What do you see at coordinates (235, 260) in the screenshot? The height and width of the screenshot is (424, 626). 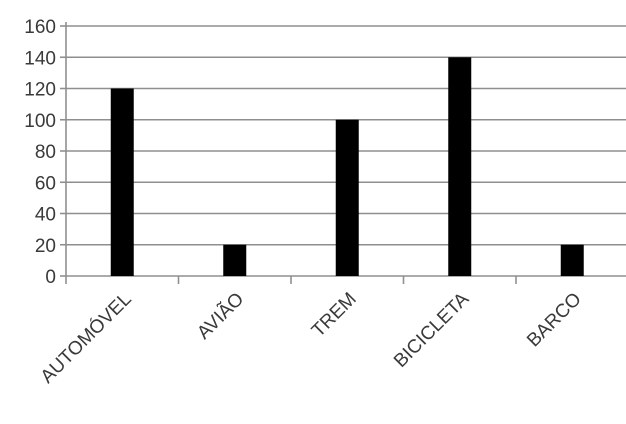 I see `bar-avião` at bounding box center [235, 260].